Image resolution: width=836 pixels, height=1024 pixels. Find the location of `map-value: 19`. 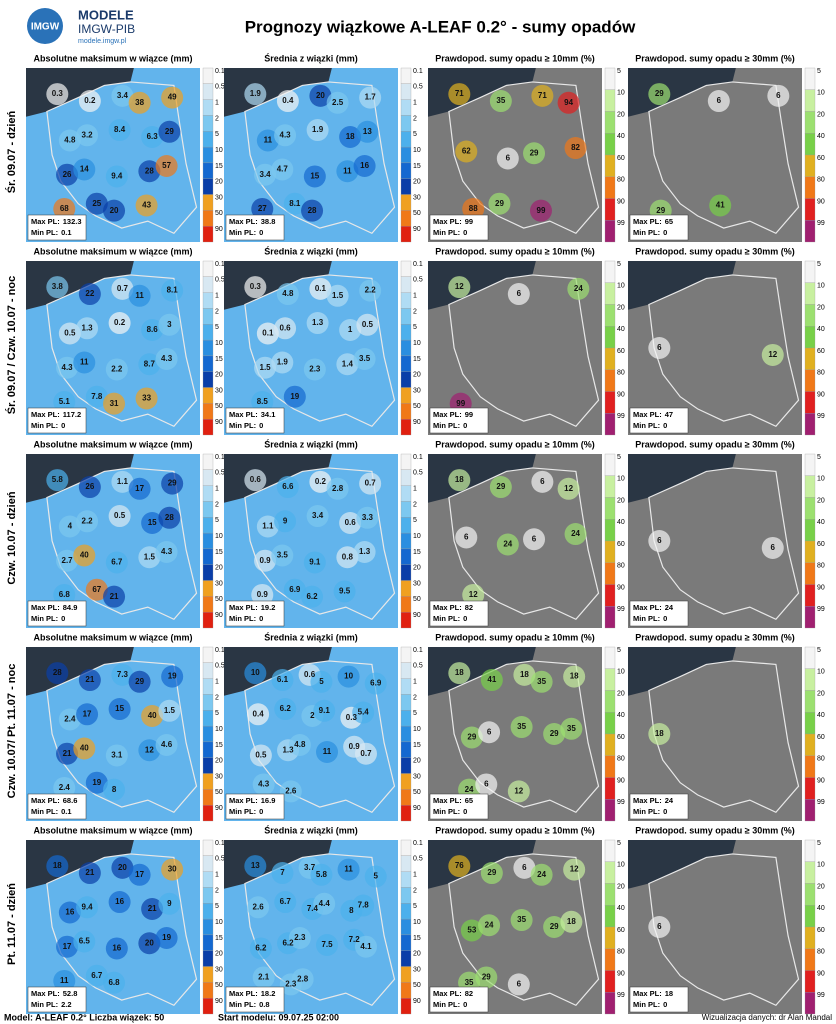

map-value: 19 is located at coordinates (172, 676).